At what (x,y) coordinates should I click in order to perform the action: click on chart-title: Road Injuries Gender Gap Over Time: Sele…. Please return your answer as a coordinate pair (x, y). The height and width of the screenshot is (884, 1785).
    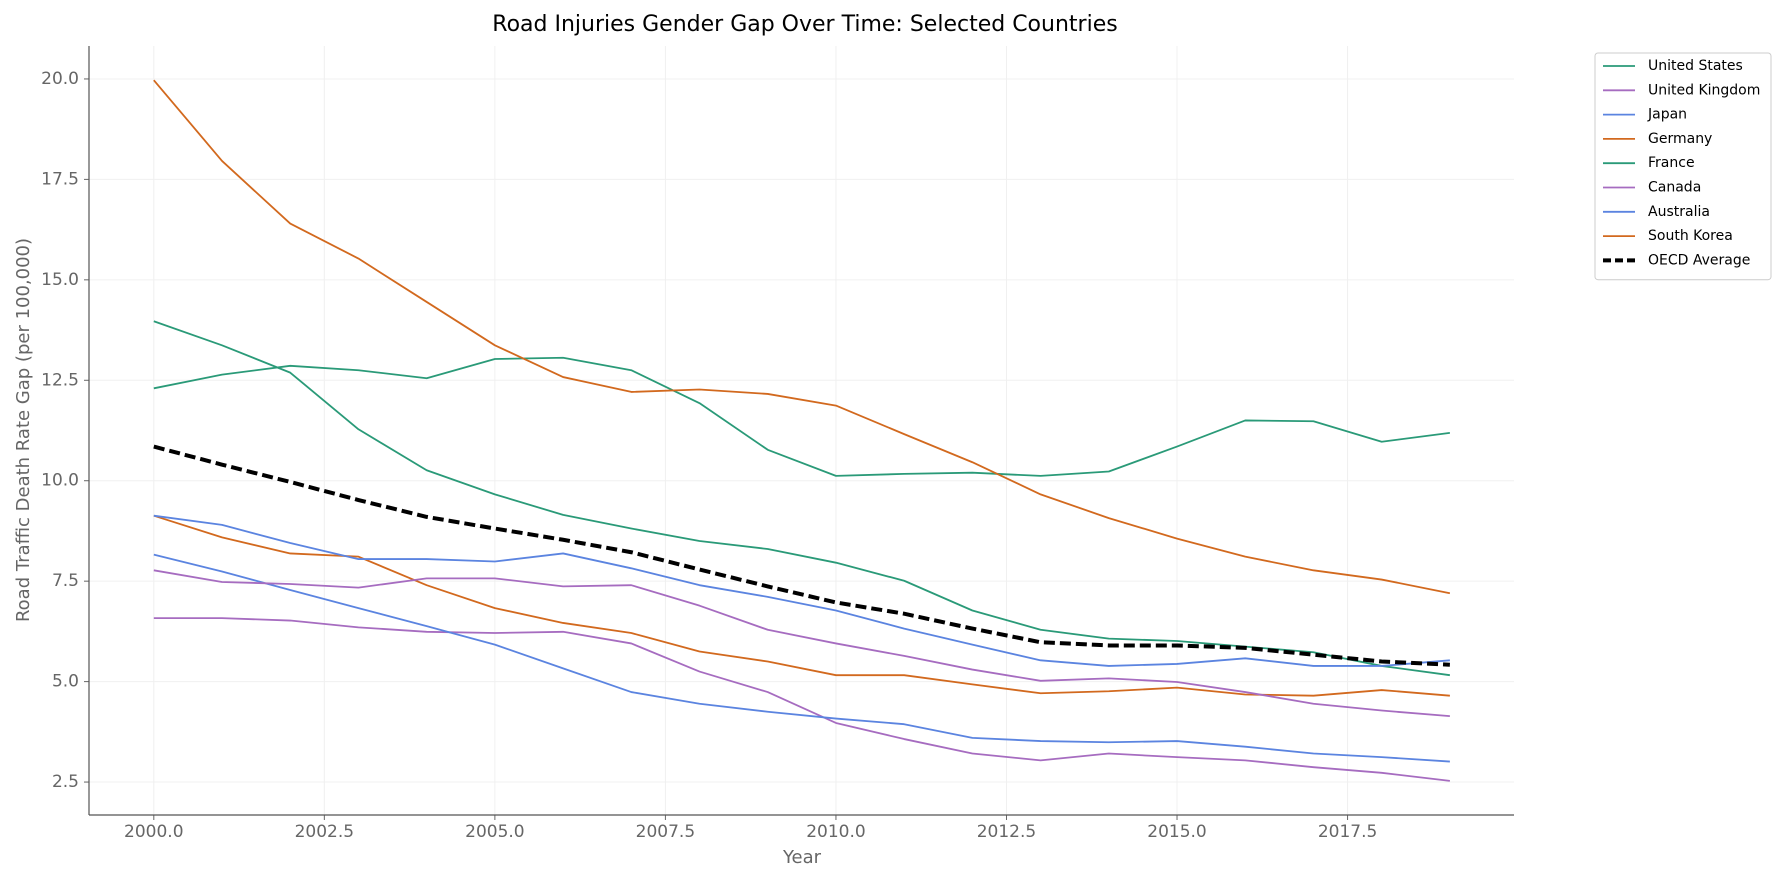
    Looking at the image, I should click on (804, 24).